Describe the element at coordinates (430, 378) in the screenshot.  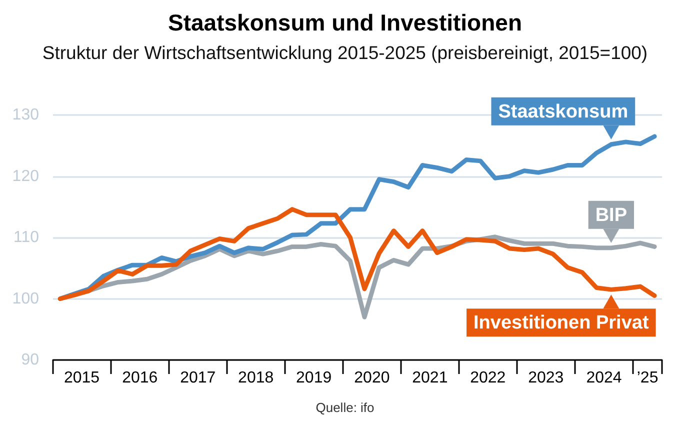
I see `x-tick-label: 2021` at that location.